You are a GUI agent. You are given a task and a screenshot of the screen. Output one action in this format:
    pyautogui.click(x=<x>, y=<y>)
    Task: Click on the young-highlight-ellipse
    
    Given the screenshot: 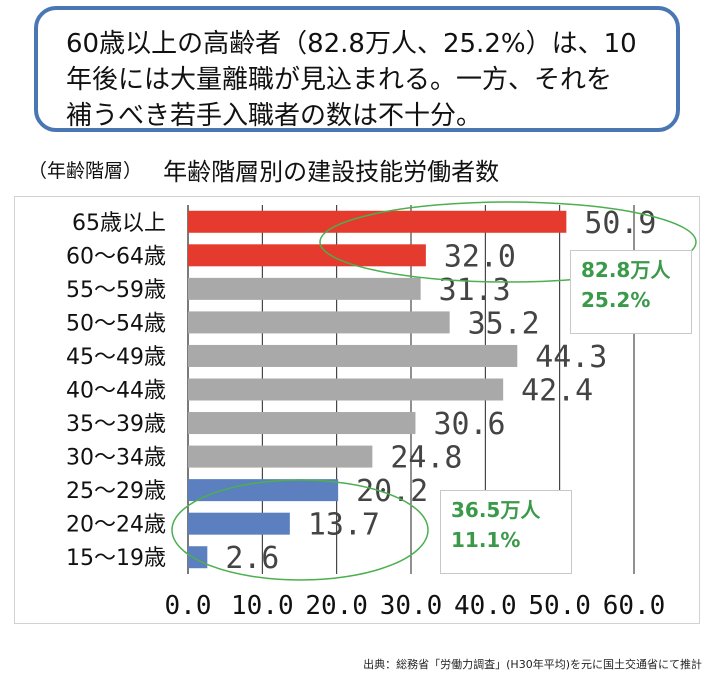 What is the action you would take?
    pyautogui.click(x=300, y=530)
    